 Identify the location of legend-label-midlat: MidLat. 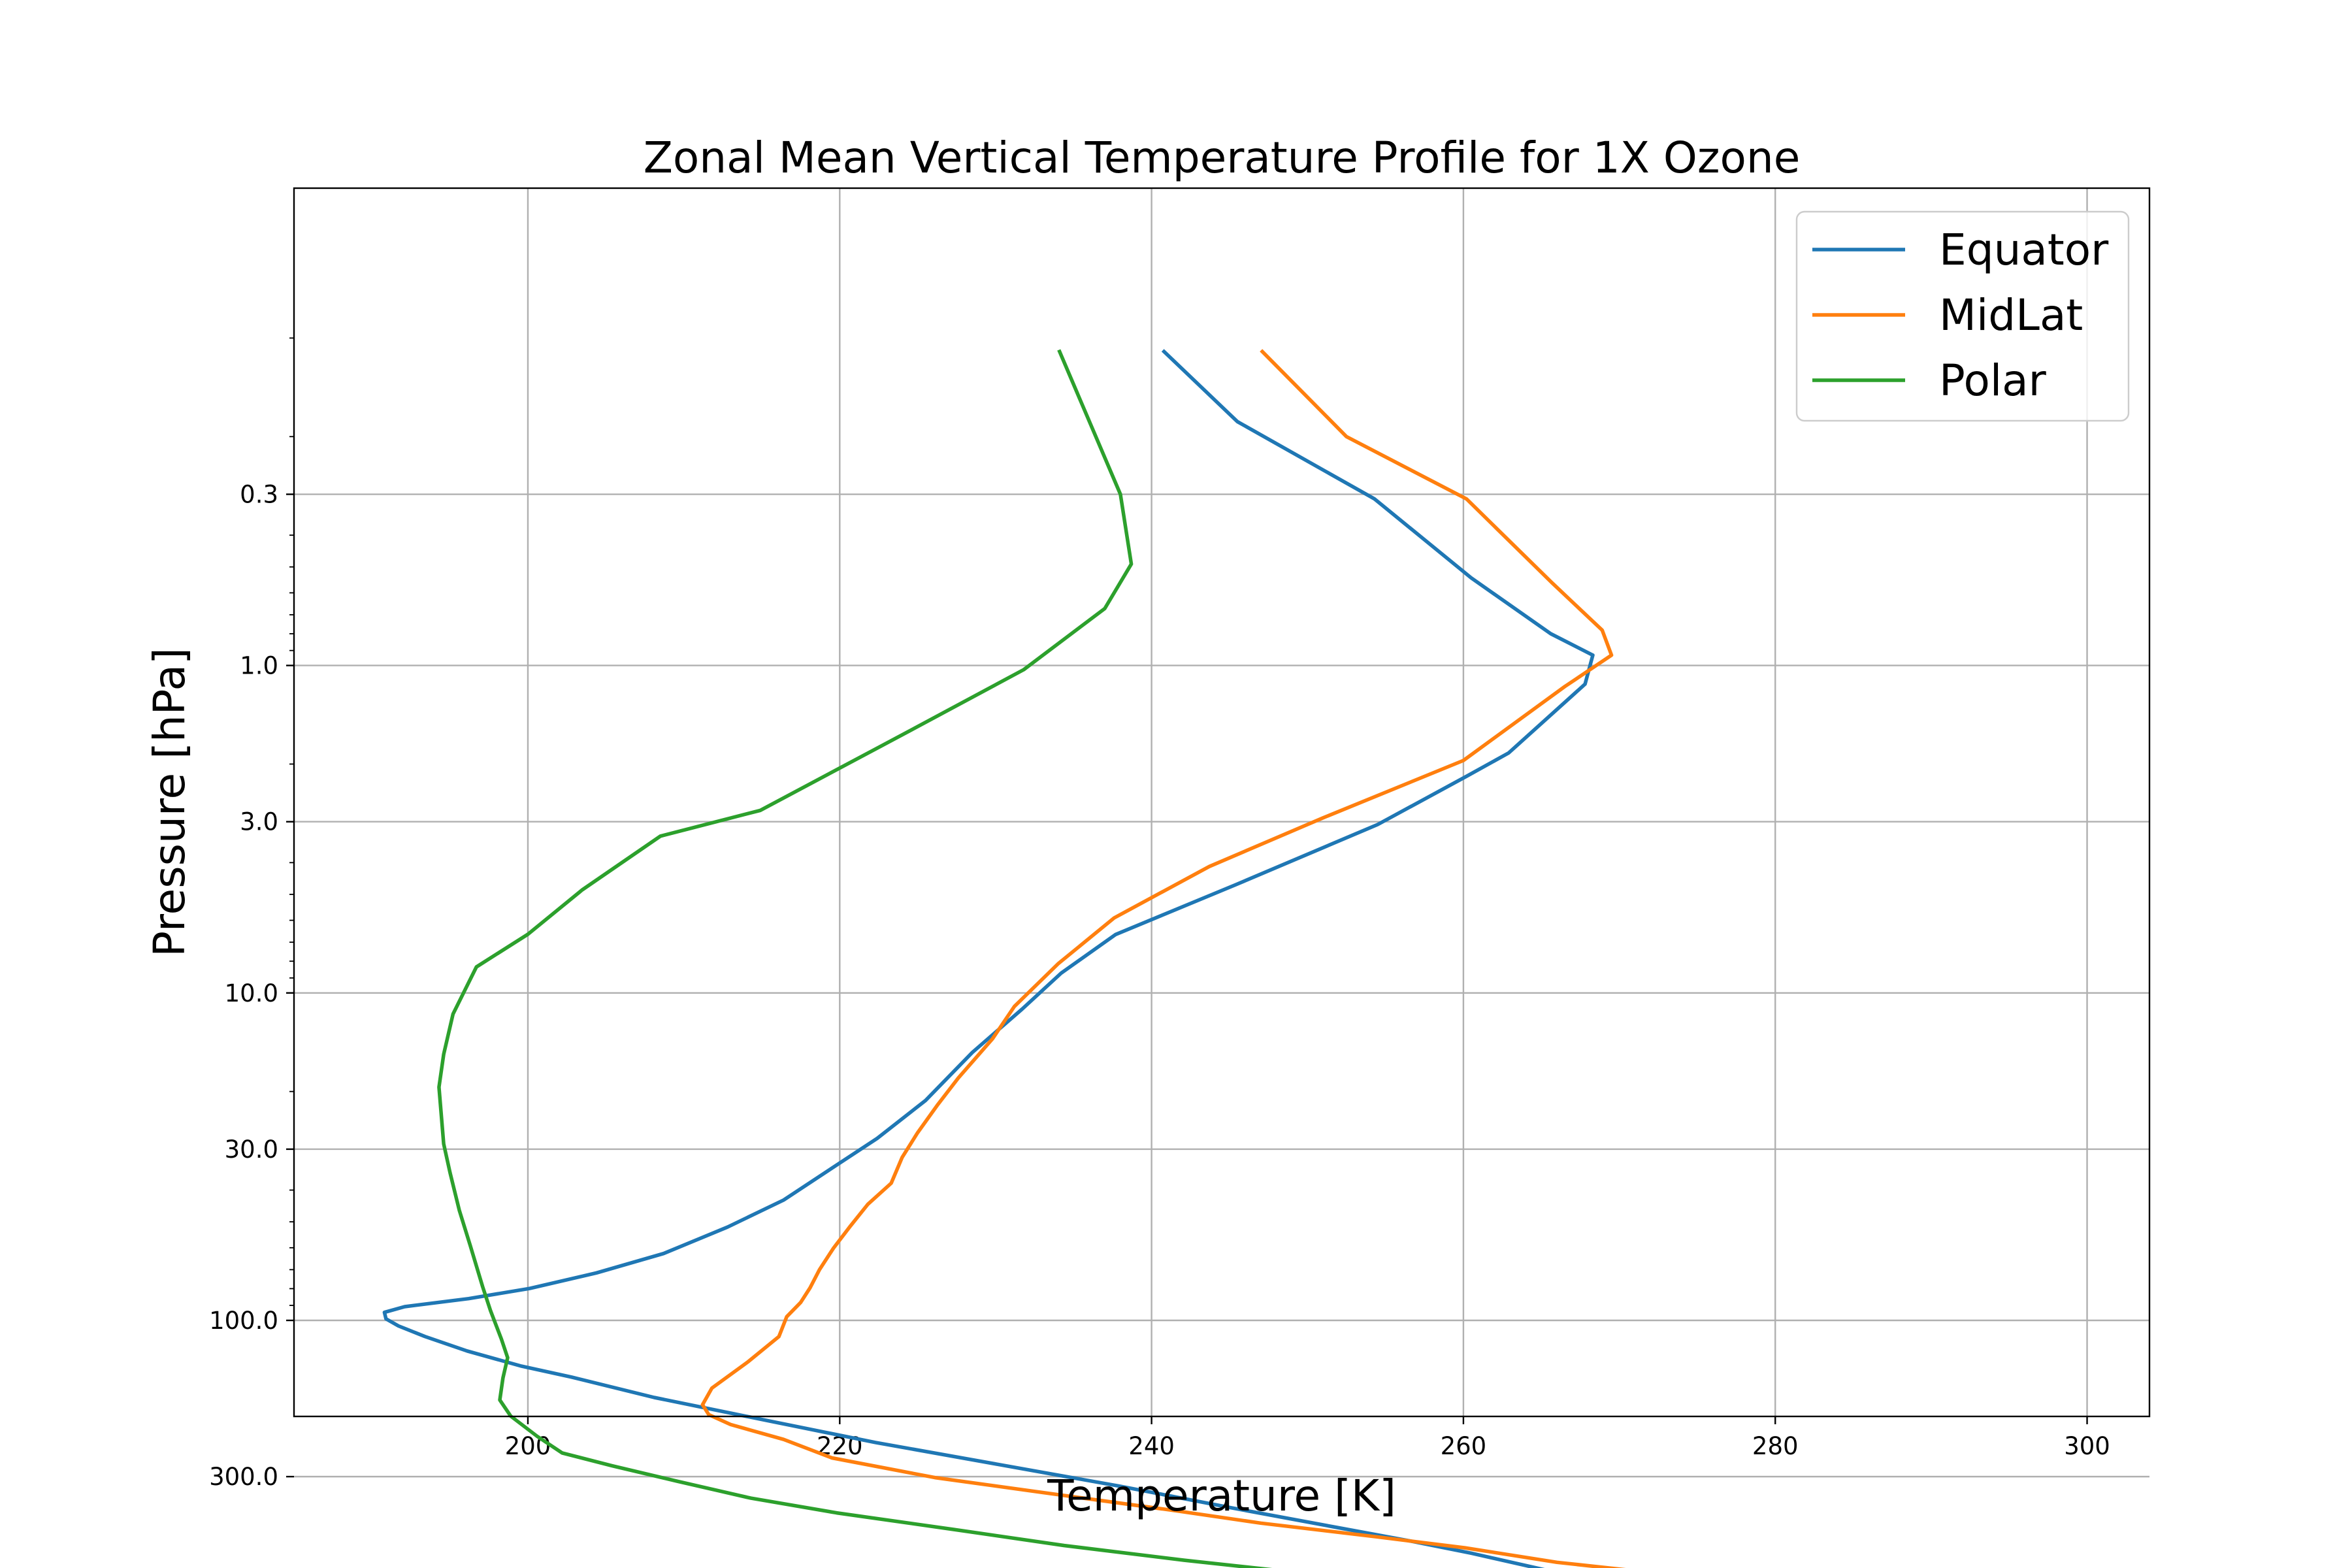
(2011, 315).